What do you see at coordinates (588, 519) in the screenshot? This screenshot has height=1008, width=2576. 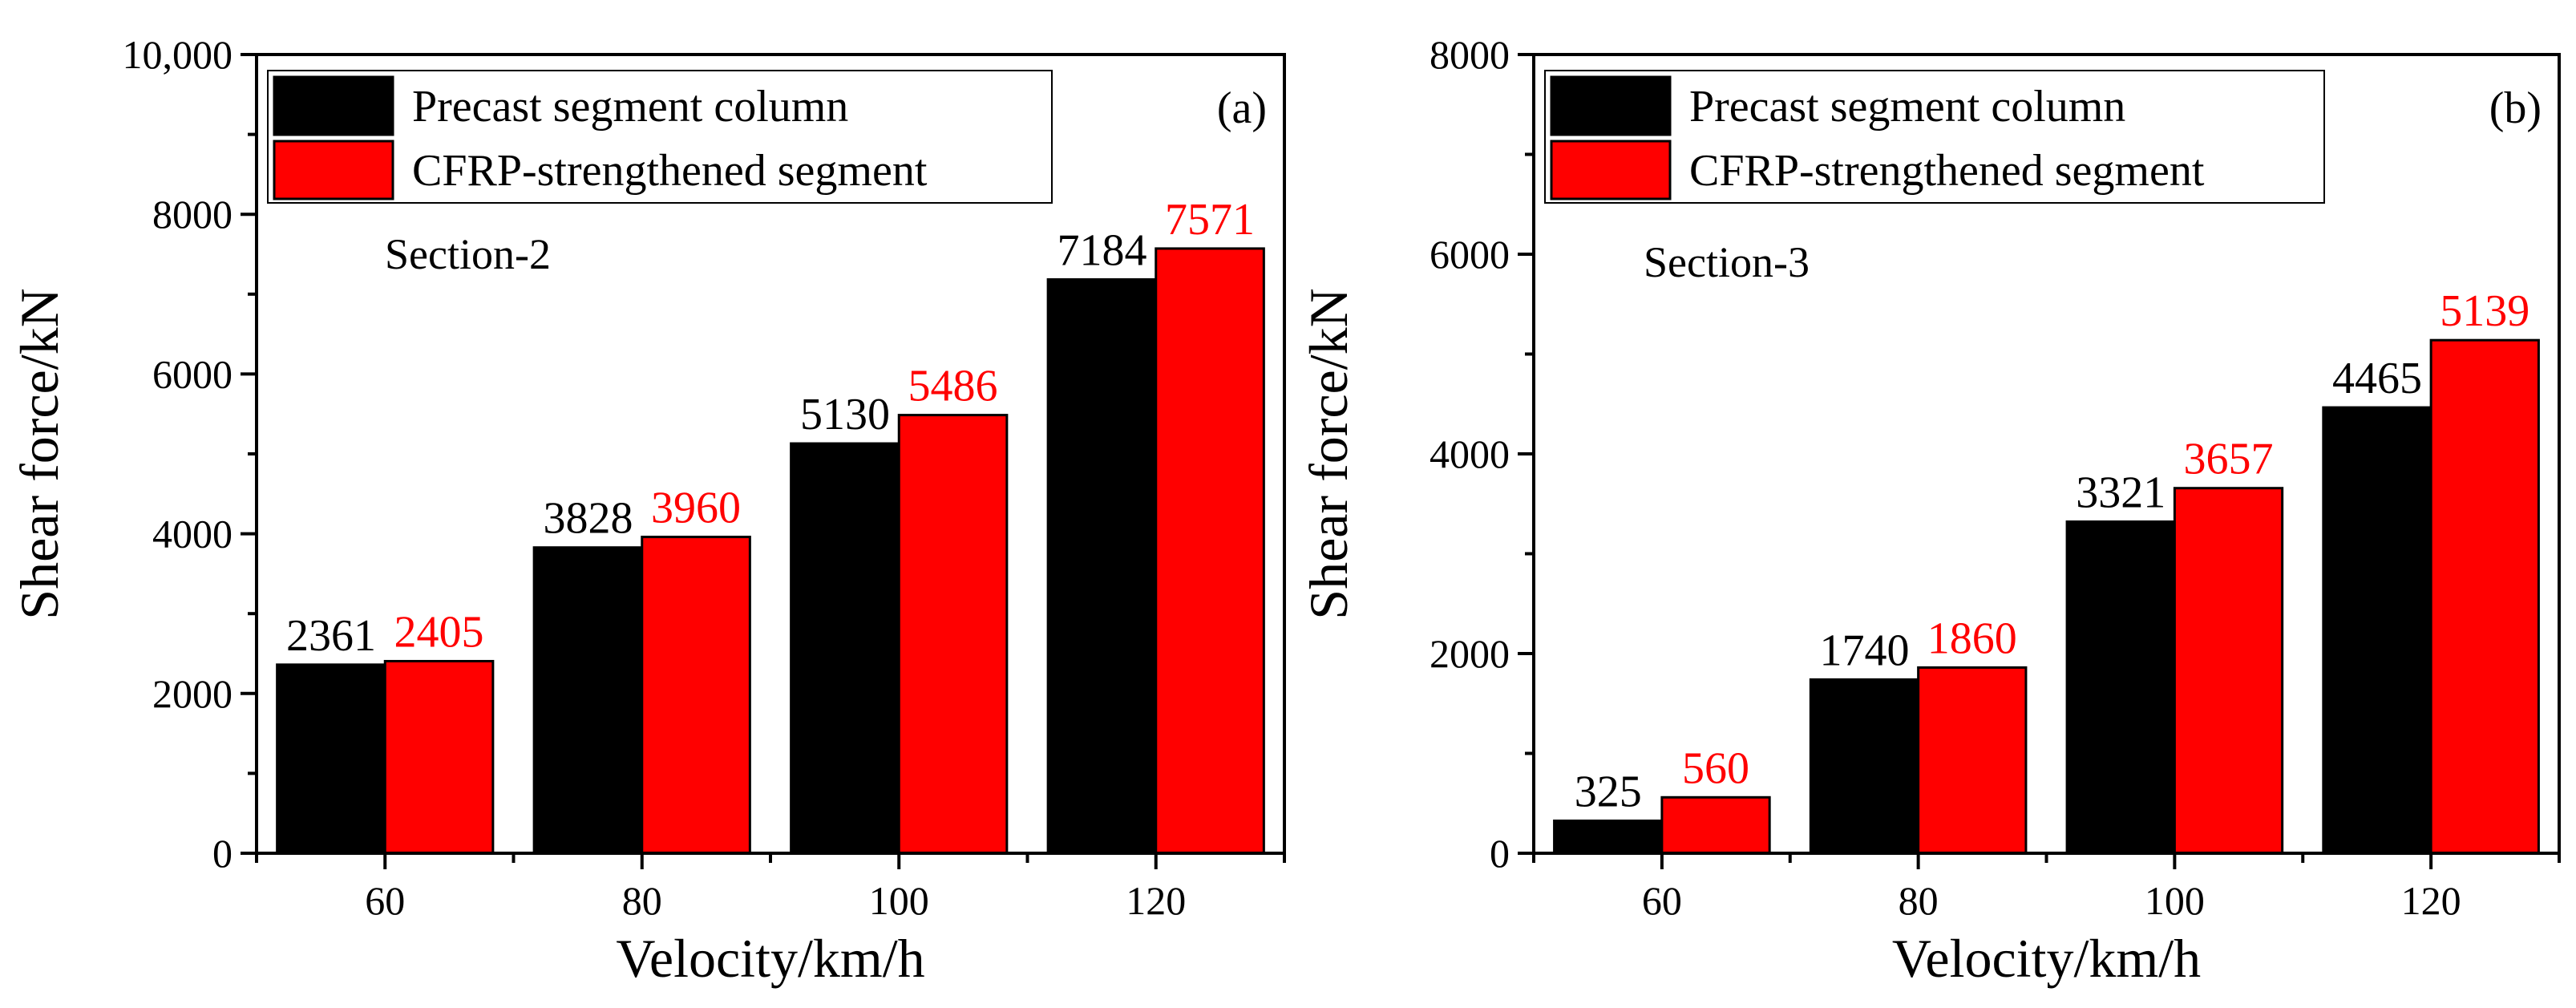 I see `value-label-precast-80: 3828` at bounding box center [588, 519].